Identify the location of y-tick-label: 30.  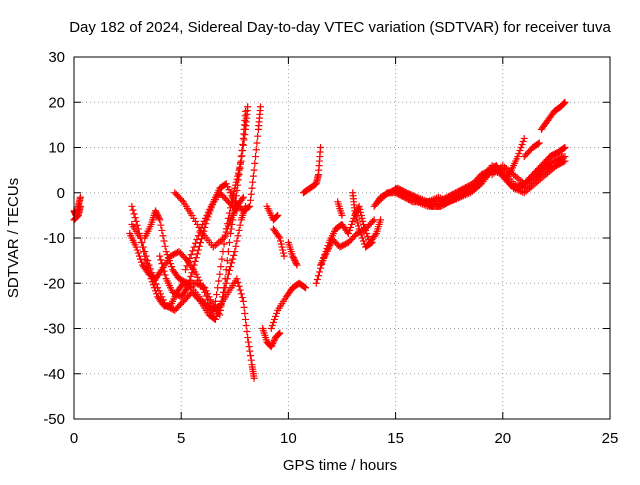
(56, 57).